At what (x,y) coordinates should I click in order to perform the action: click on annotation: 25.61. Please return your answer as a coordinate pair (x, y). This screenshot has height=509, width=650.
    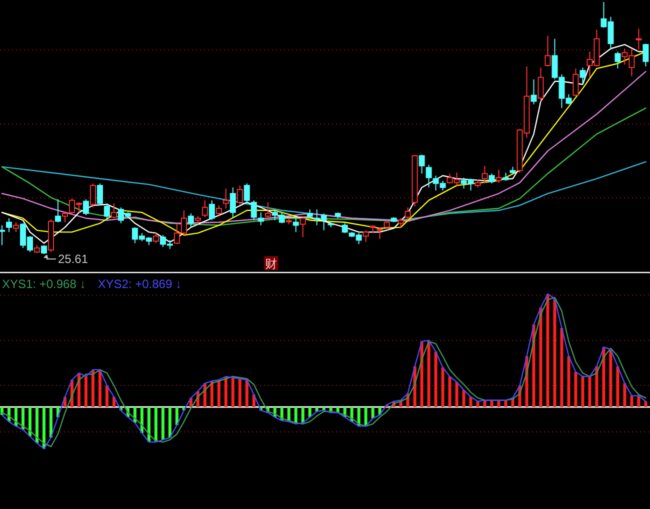
    Looking at the image, I should click on (73, 259).